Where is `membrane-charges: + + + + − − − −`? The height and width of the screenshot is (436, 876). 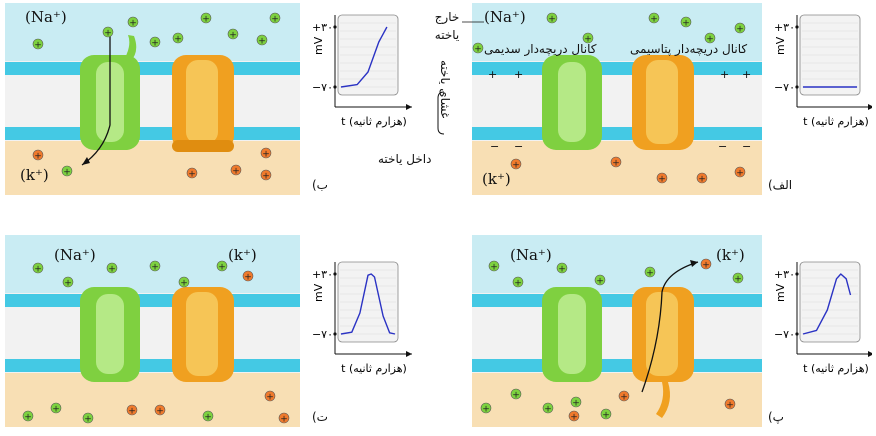 membrane-charges: + + + + − − − − is located at coordinates (619, 110).